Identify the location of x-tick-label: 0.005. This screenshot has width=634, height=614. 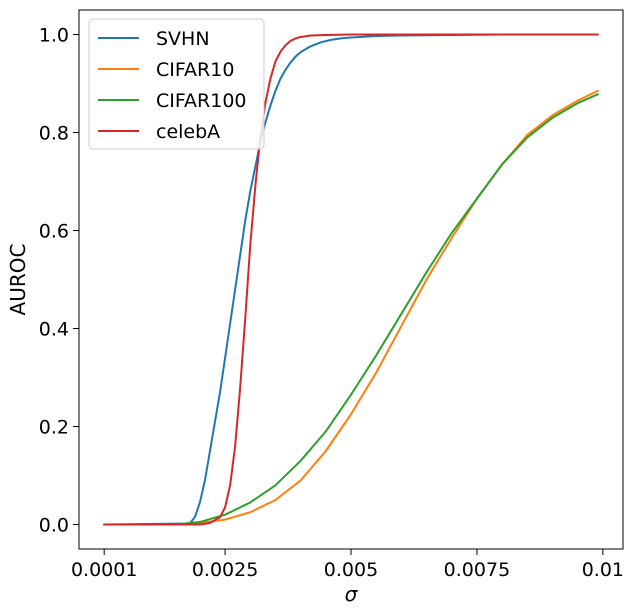
(351, 570).